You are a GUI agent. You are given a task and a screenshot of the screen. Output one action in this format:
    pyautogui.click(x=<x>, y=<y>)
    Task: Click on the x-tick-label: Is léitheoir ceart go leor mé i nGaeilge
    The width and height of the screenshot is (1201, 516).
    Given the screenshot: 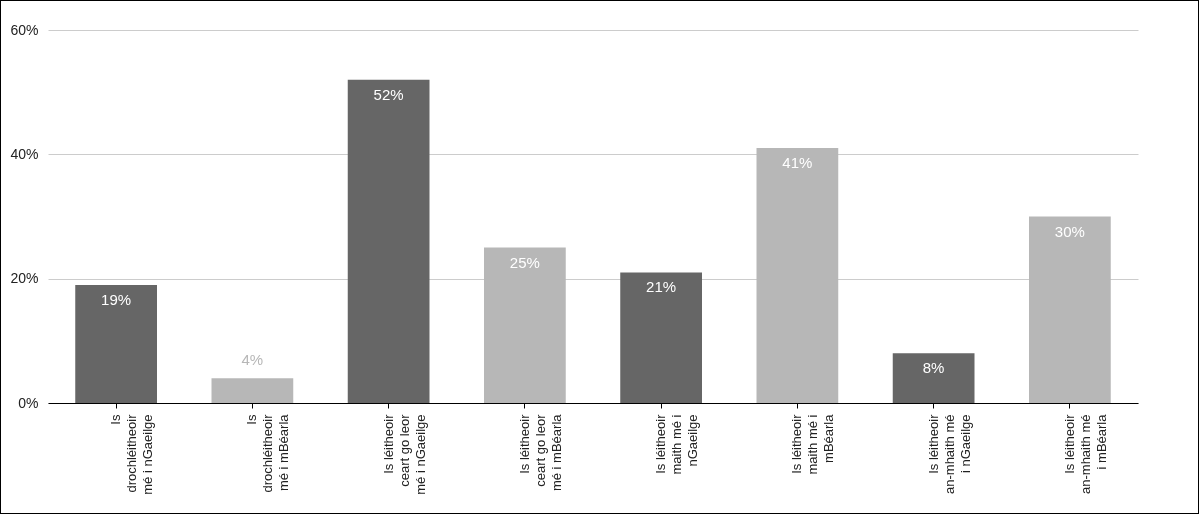 What is the action you would take?
    pyautogui.click(x=404, y=454)
    